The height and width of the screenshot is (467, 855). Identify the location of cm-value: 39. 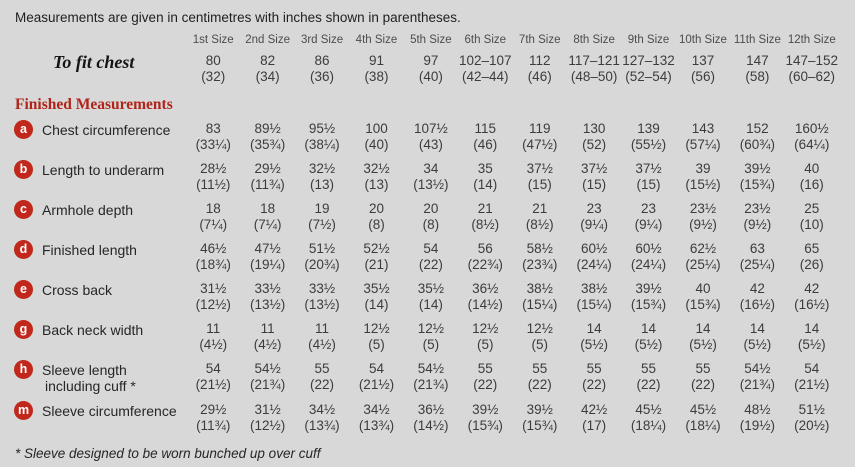
(703, 168).